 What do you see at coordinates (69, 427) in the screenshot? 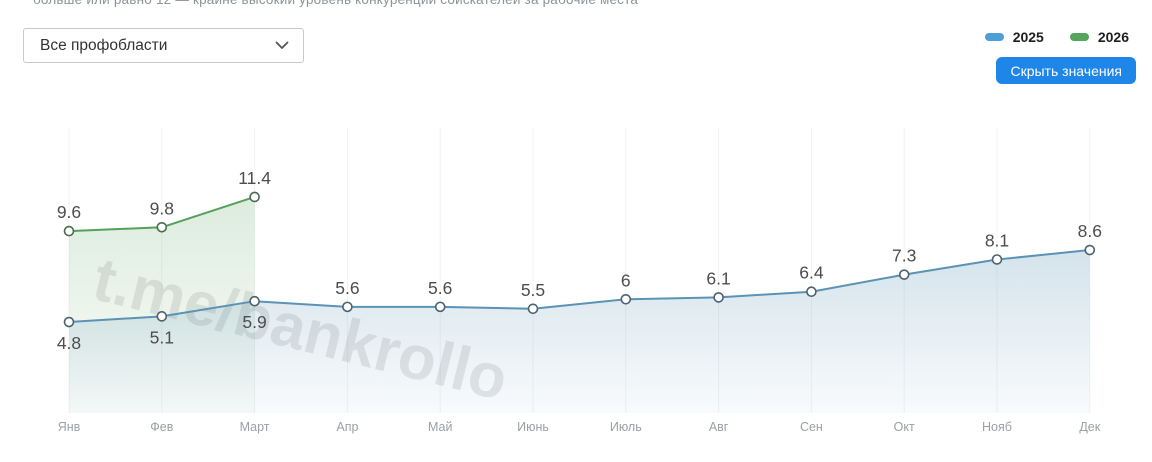
I see `x-axis-label: Янв` at bounding box center [69, 427].